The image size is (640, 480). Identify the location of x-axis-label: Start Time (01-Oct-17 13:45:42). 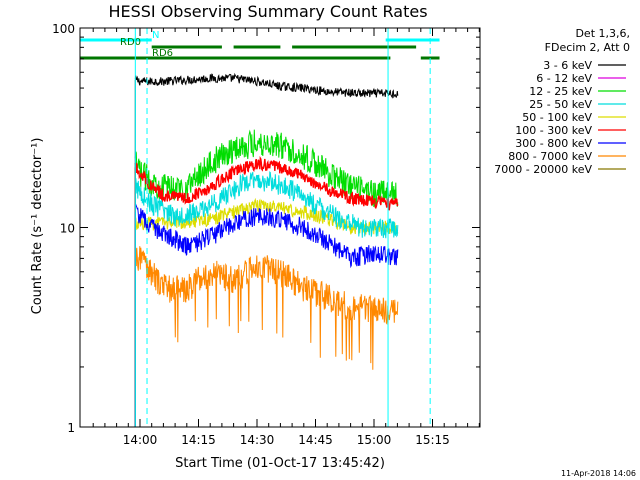
(280, 463).